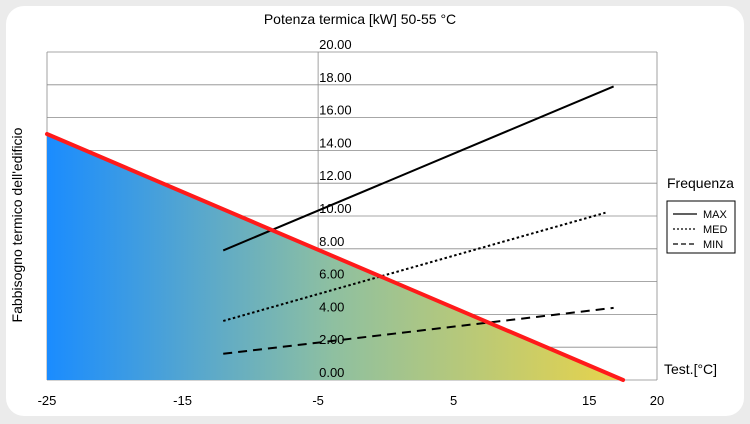 The height and width of the screenshot is (424, 750). I want to click on legend-box, so click(701, 227).